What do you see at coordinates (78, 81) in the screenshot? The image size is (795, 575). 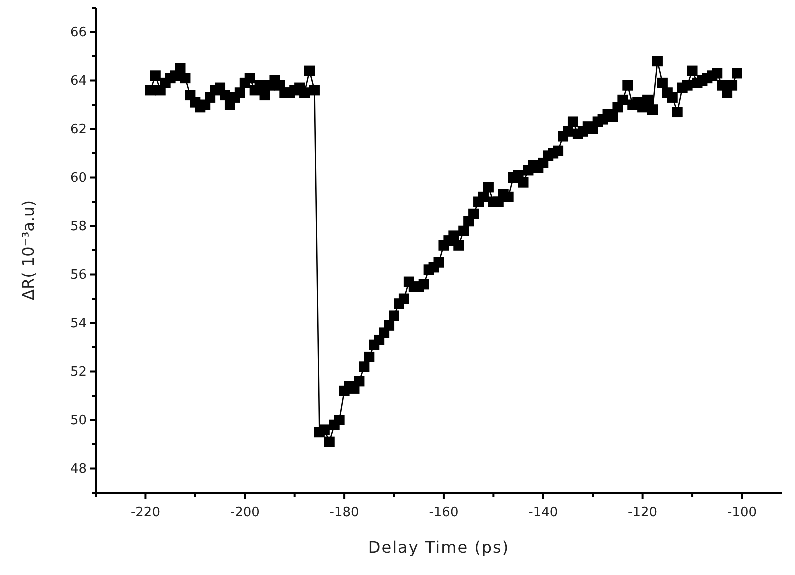 I see `y-tick-label: 64` at bounding box center [78, 81].